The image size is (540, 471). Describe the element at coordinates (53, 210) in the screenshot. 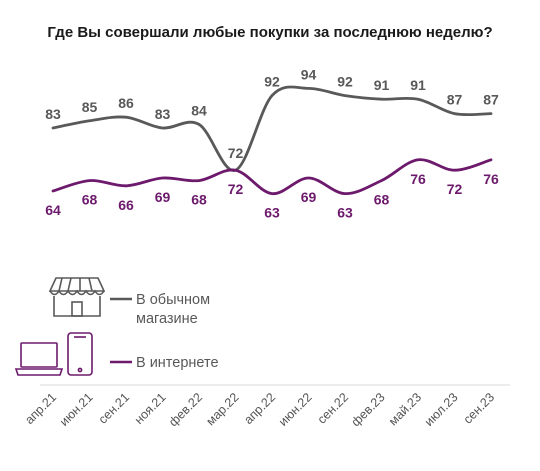

I see `data-label-internet: 64` at that location.